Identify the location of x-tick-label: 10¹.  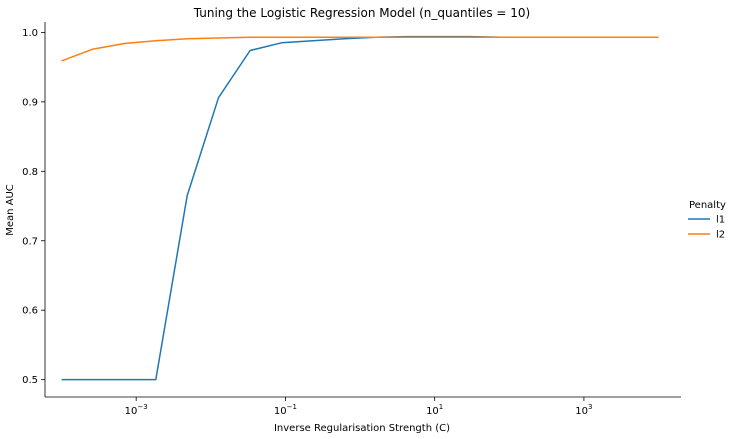
(434, 410).